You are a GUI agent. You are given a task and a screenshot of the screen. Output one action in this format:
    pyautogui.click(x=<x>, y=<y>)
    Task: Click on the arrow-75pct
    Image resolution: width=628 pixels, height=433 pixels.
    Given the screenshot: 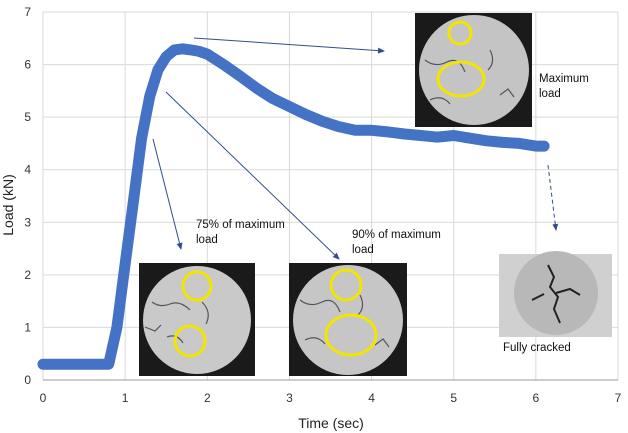 What is the action you would take?
    pyautogui.click(x=167, y=194)
    